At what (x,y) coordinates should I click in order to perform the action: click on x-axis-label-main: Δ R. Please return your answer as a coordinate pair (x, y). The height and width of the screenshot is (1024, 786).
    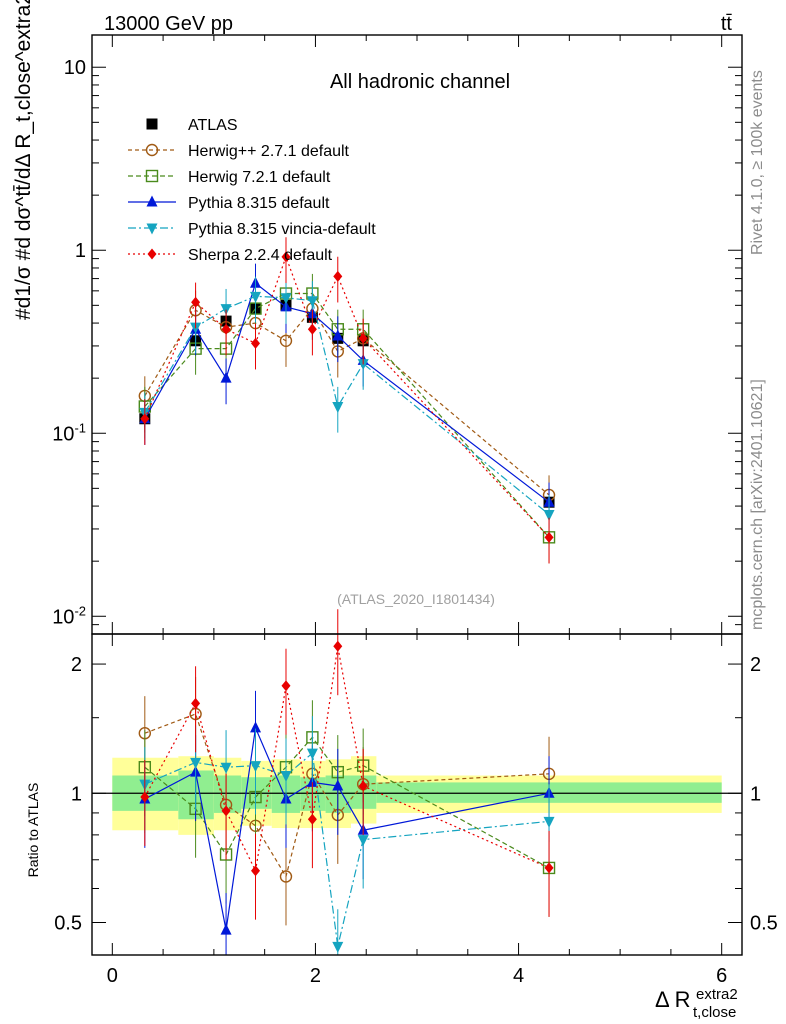
    Looking at the image, I should click on (672, 999).